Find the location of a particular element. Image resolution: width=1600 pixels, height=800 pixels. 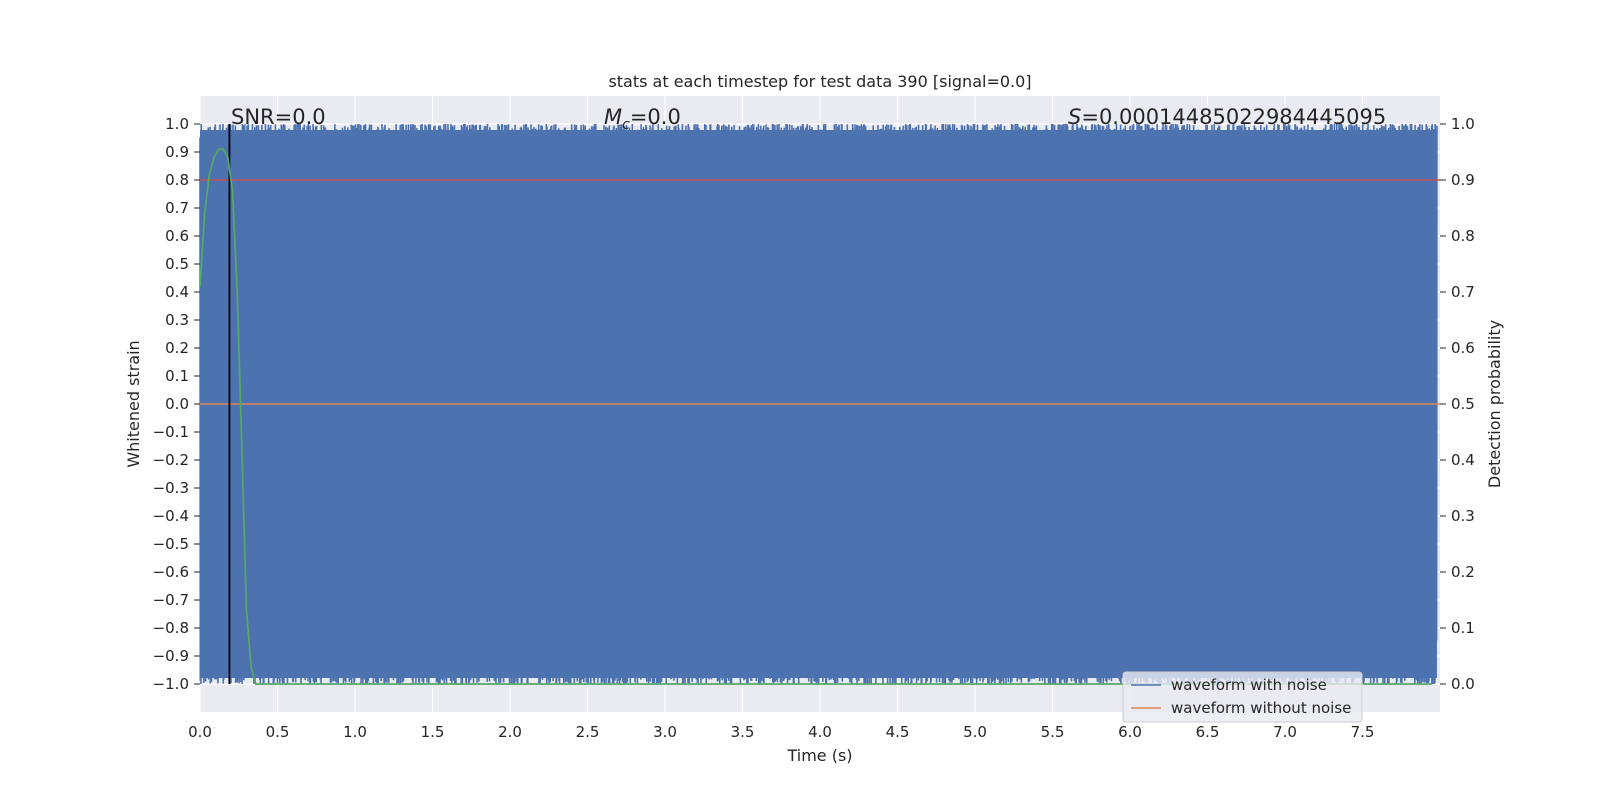

y-tick-label: −0.7 is located at coordinates (171, 600).